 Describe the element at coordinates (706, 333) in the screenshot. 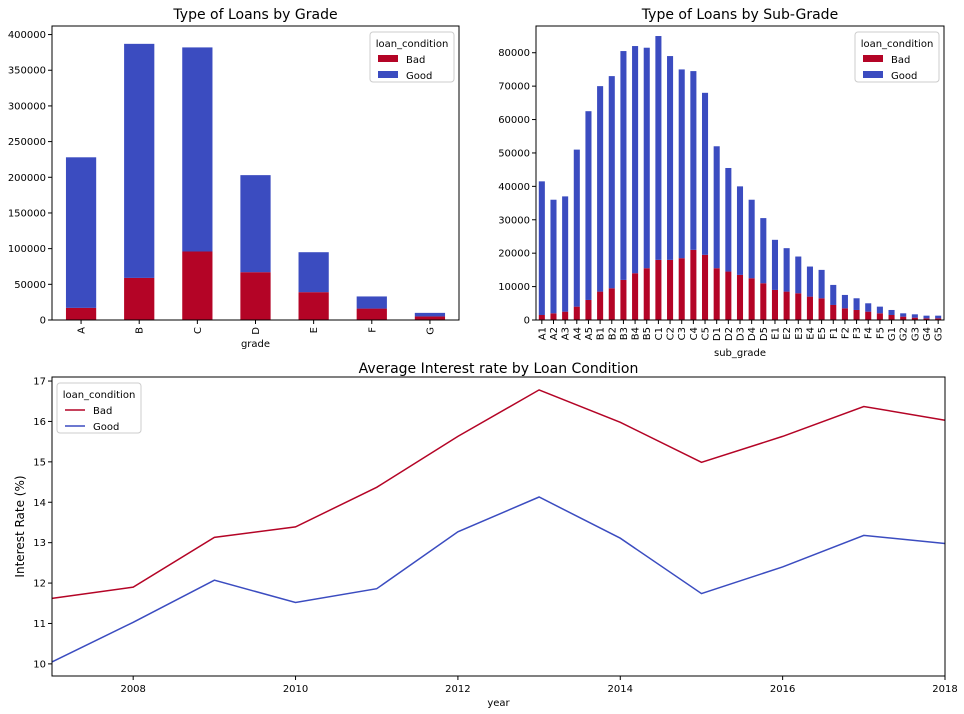

I see `x-tick-label-C5: C5` at that location.